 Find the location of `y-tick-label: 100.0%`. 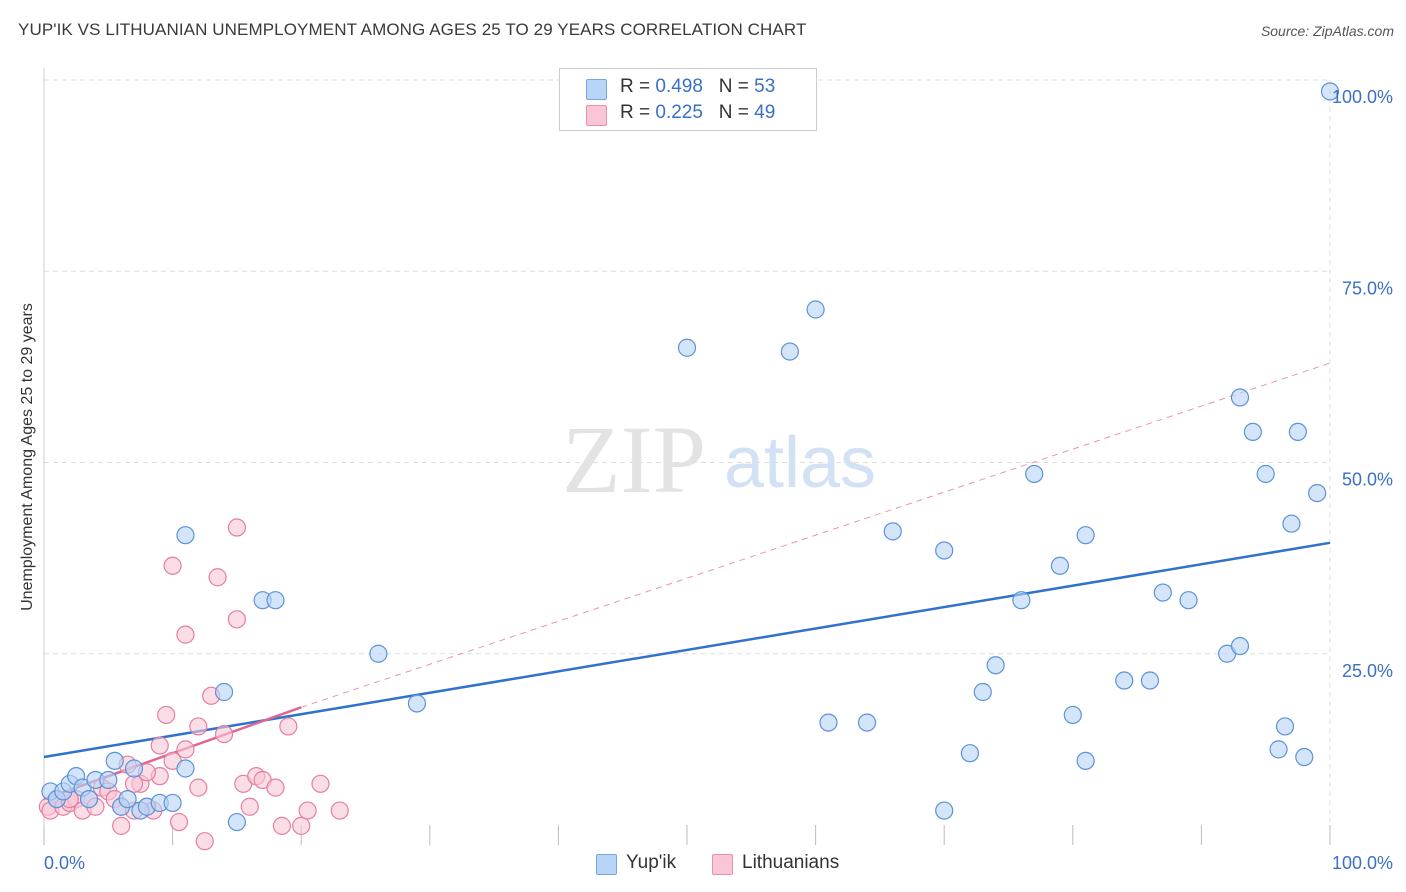

y-tick-label: 100.0% is located at coordinates (1362, 97).